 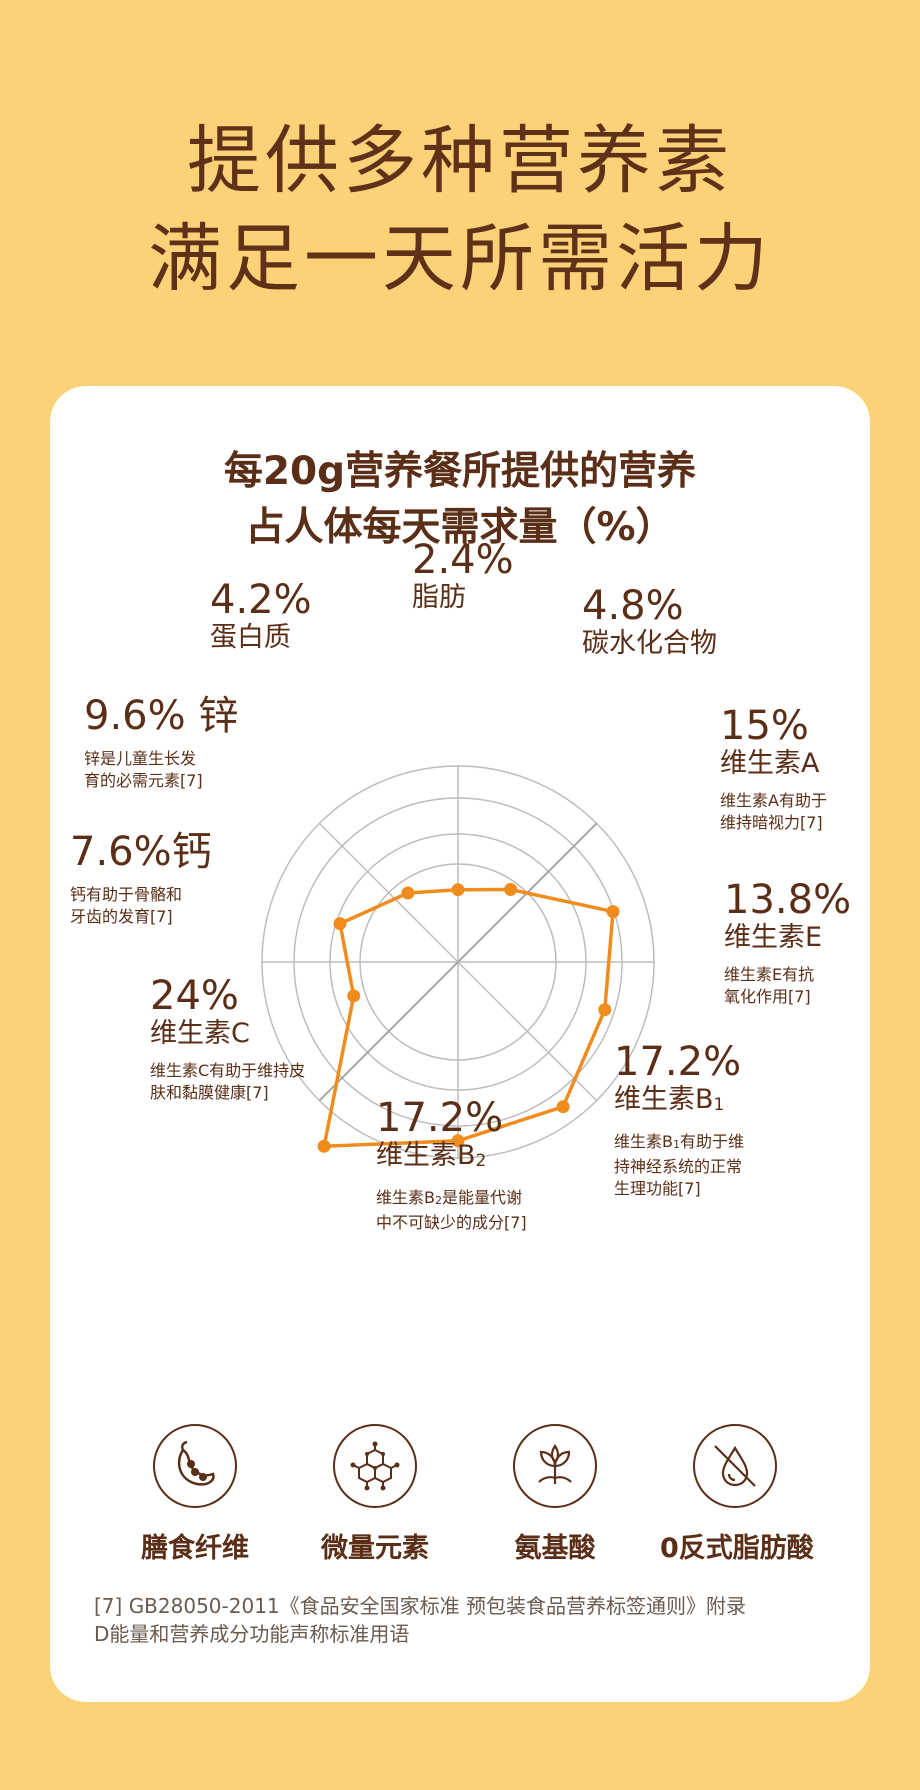 I want to click on chart-title: 每20g营养餐所提供的营养 占人体每天需求量（%）, so click(x=460, y=500).